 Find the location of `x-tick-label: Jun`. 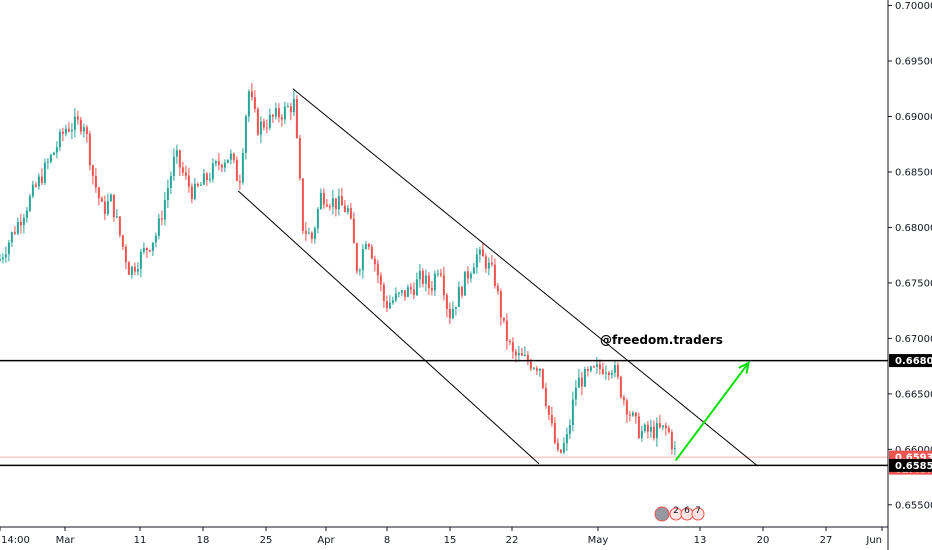

x-tick-label: Jun is located at coordinates (873, 540).